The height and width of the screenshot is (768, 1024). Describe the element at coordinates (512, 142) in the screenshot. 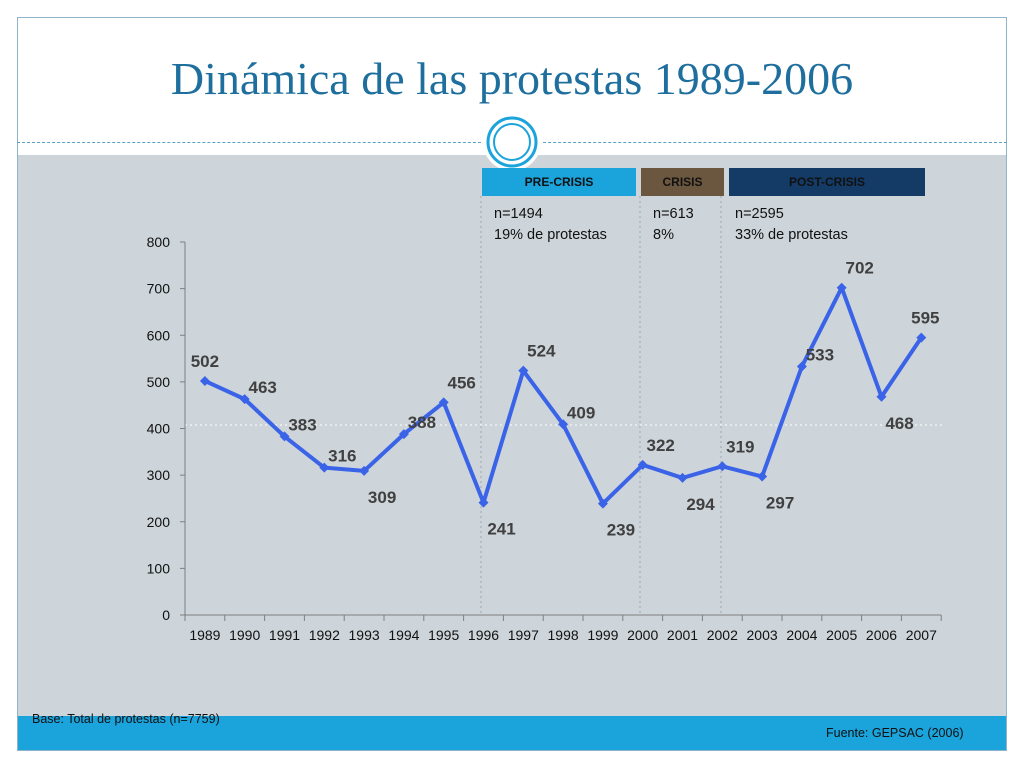

I see `circle-ornament-icon` at that location.